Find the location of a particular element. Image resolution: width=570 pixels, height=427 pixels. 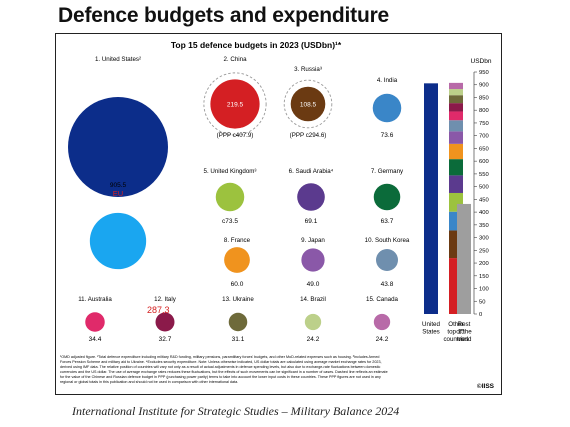

copyright-mark: ©IISS is located at coordinates (486, 386).